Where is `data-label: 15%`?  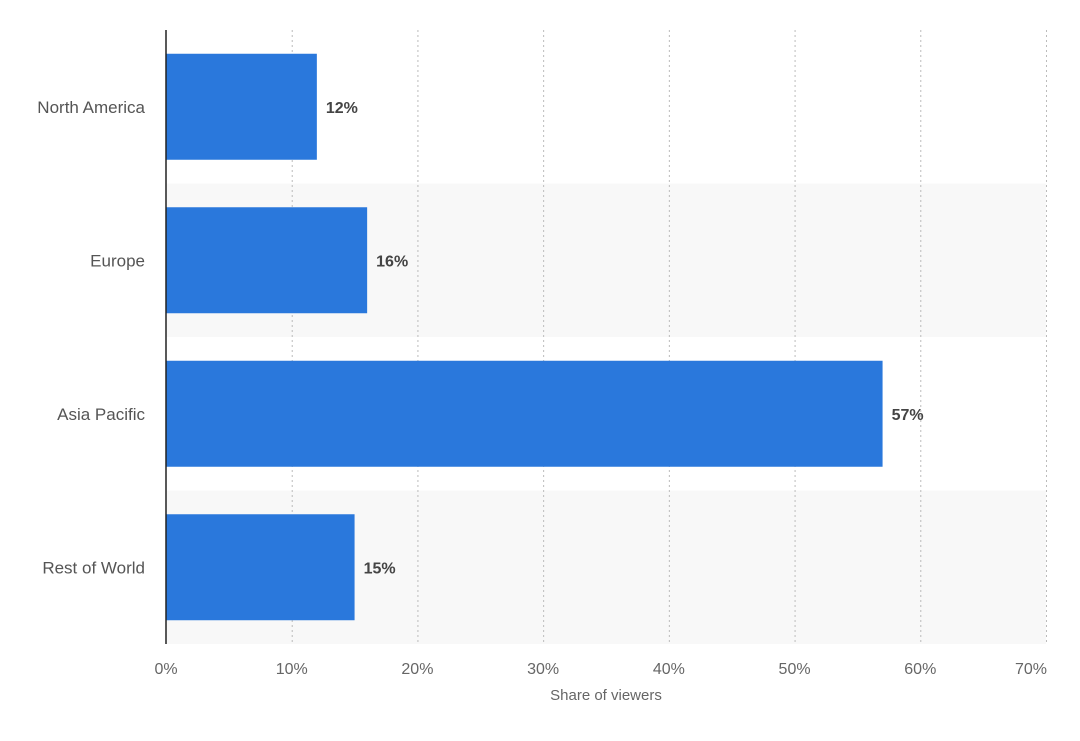 data-label: 15% is located at coordinates (380, 568).